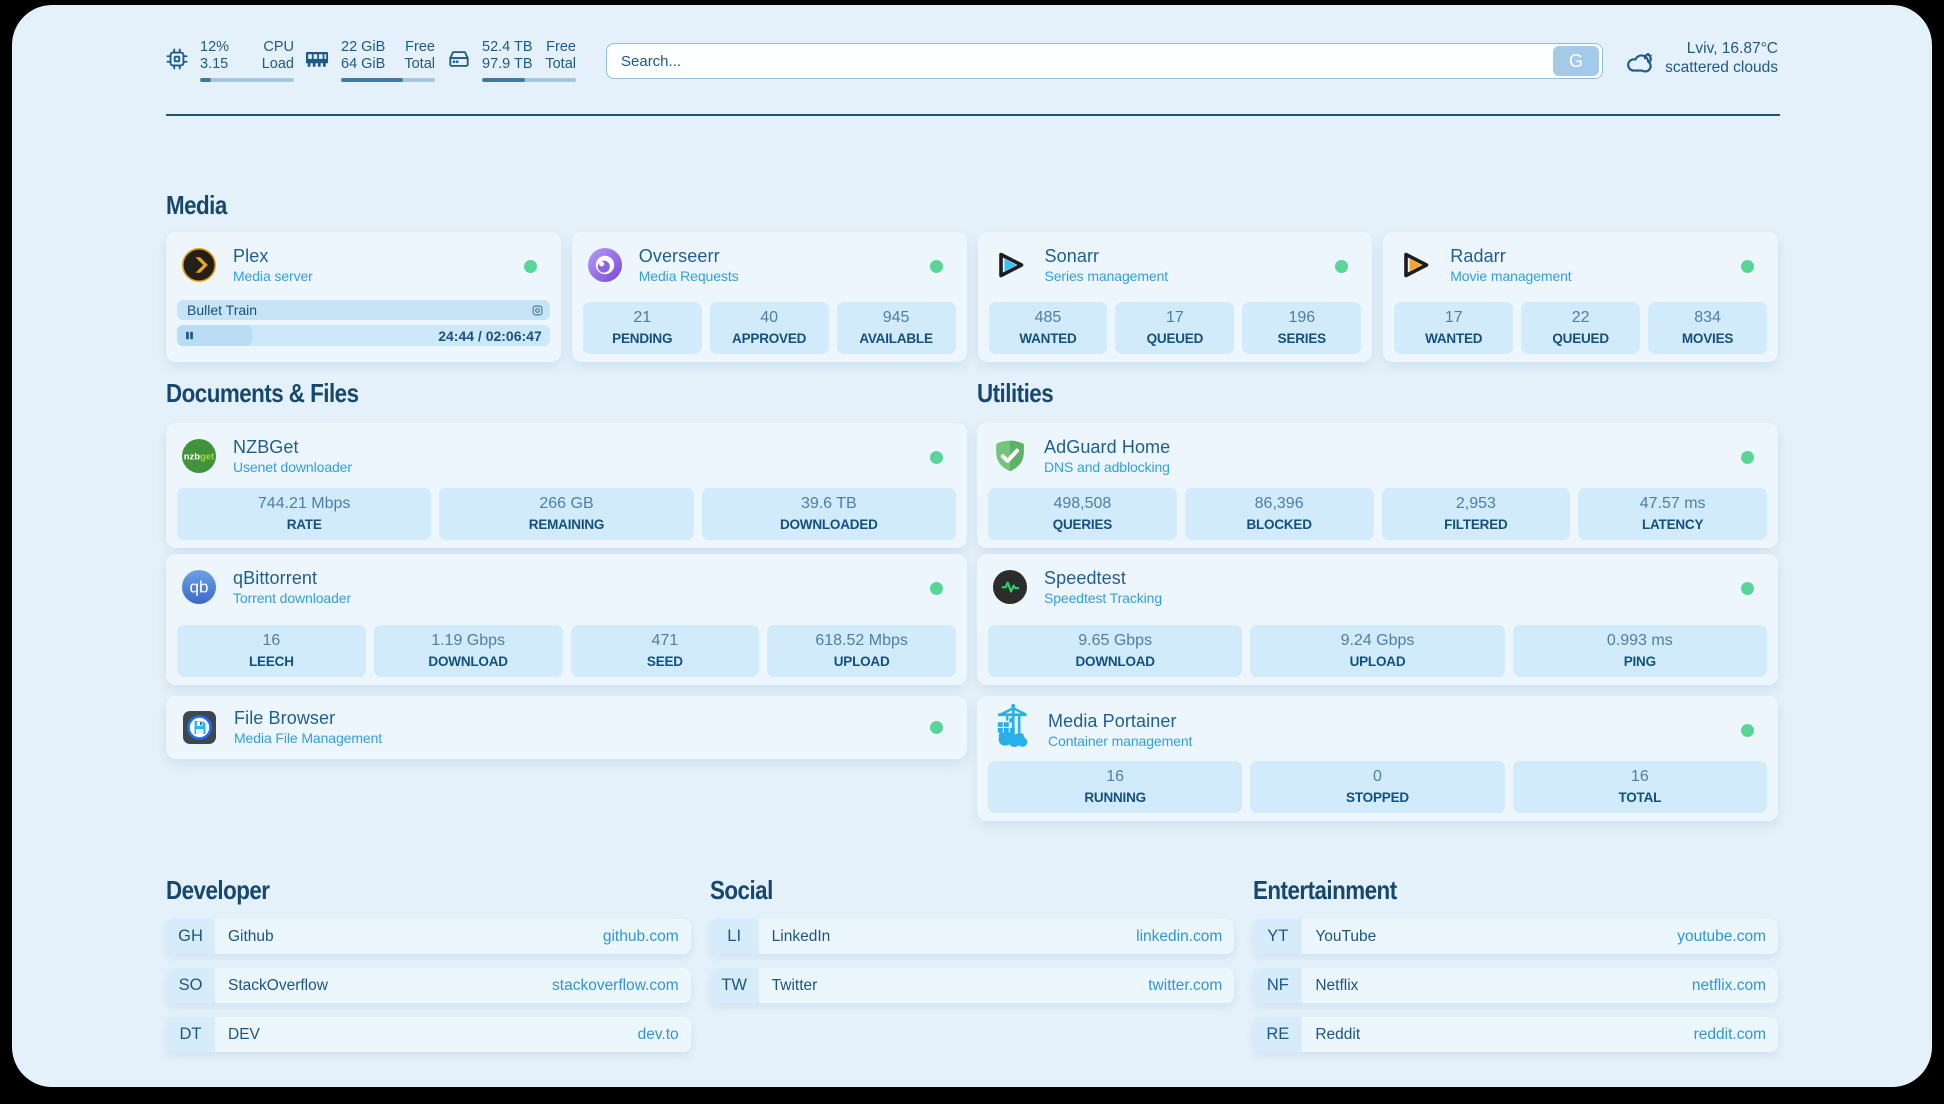 This screenshot has height=1104, width=1944. I want to click on svg-text: nzbget, so click(199, 457).